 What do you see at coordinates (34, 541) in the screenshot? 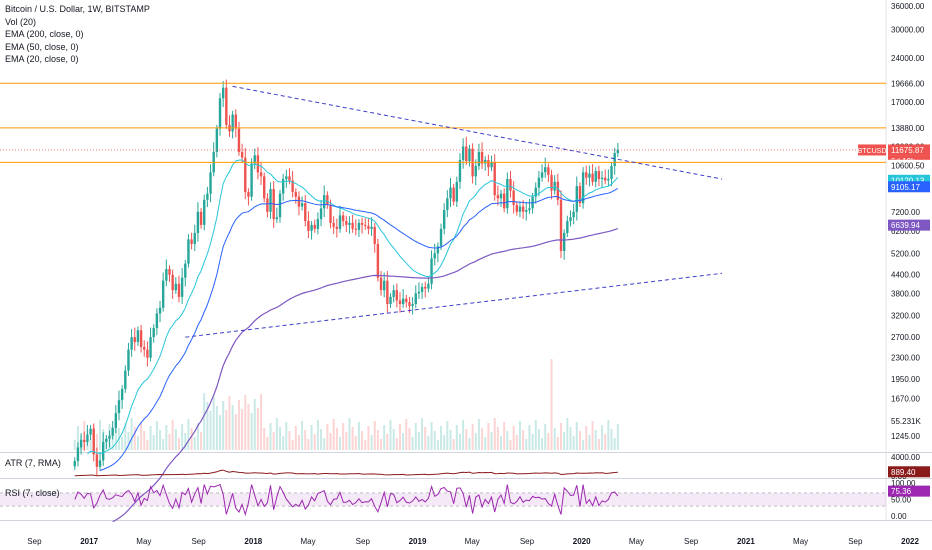
I see `time-tick-label: Sep` at bounding box center [34, 541].